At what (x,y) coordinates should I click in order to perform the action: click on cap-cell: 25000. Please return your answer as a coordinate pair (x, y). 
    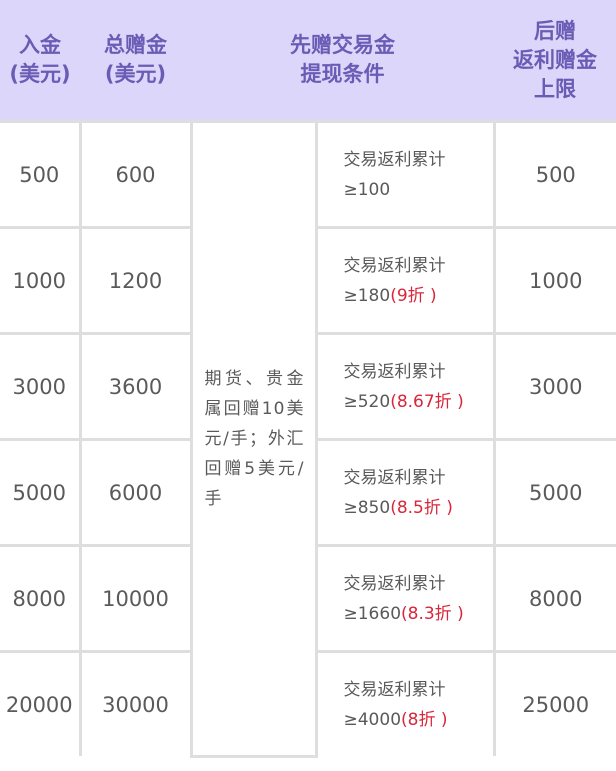
    Looking at the image, I should click on (554, 703).